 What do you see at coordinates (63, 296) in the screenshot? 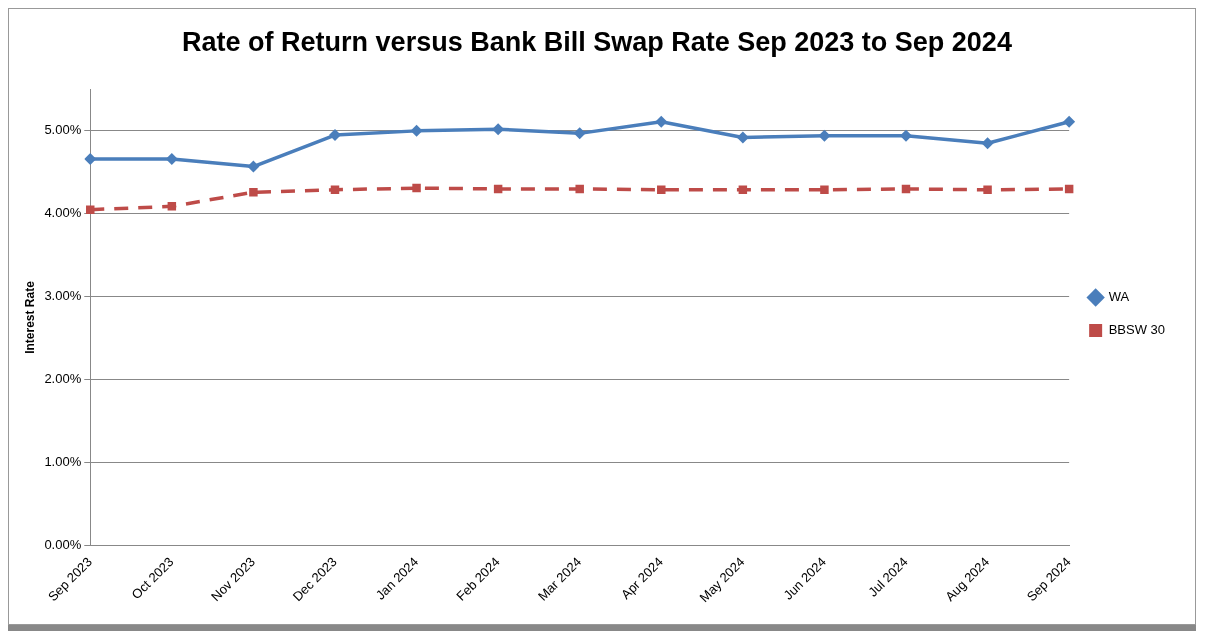
I see `y-tick-label: 3.00%` at bounding box center [63, 296].